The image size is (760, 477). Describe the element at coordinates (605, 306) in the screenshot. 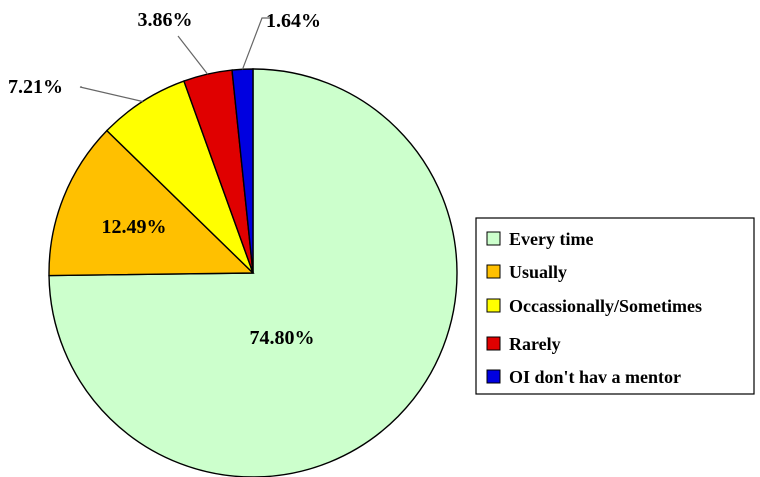

I see `legend-label-occasionally: Occassionally/Sometimes` at that location.